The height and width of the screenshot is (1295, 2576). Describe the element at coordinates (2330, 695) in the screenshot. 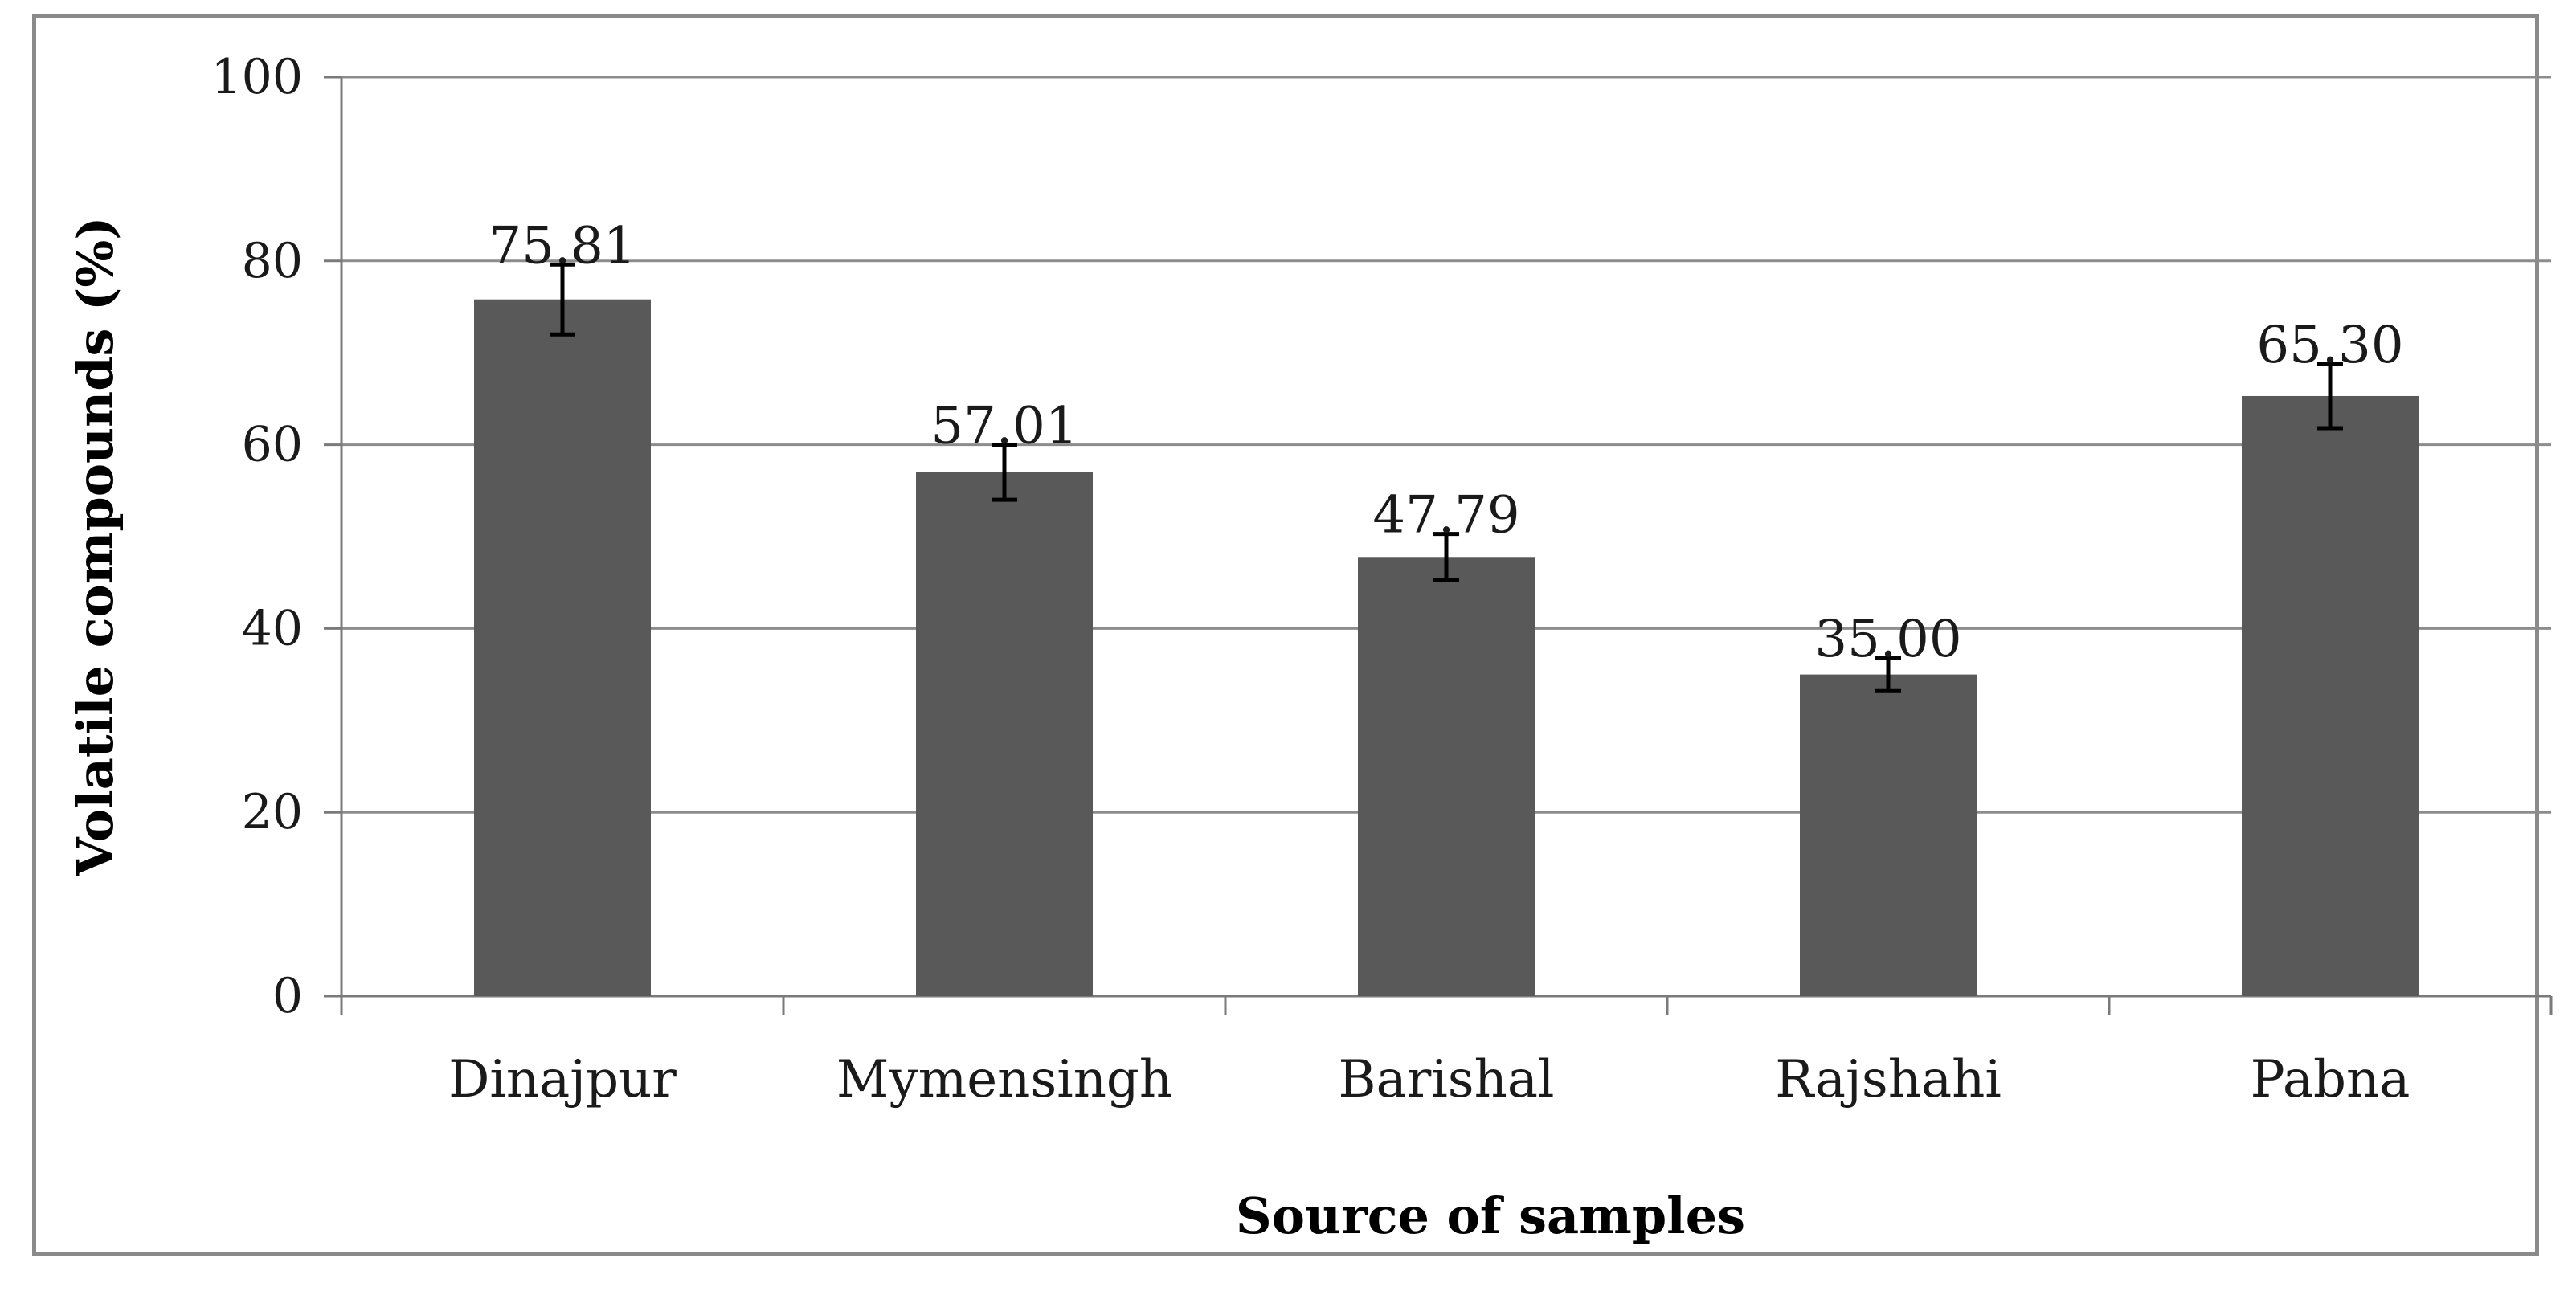

I see `bar-pabna` at that location.